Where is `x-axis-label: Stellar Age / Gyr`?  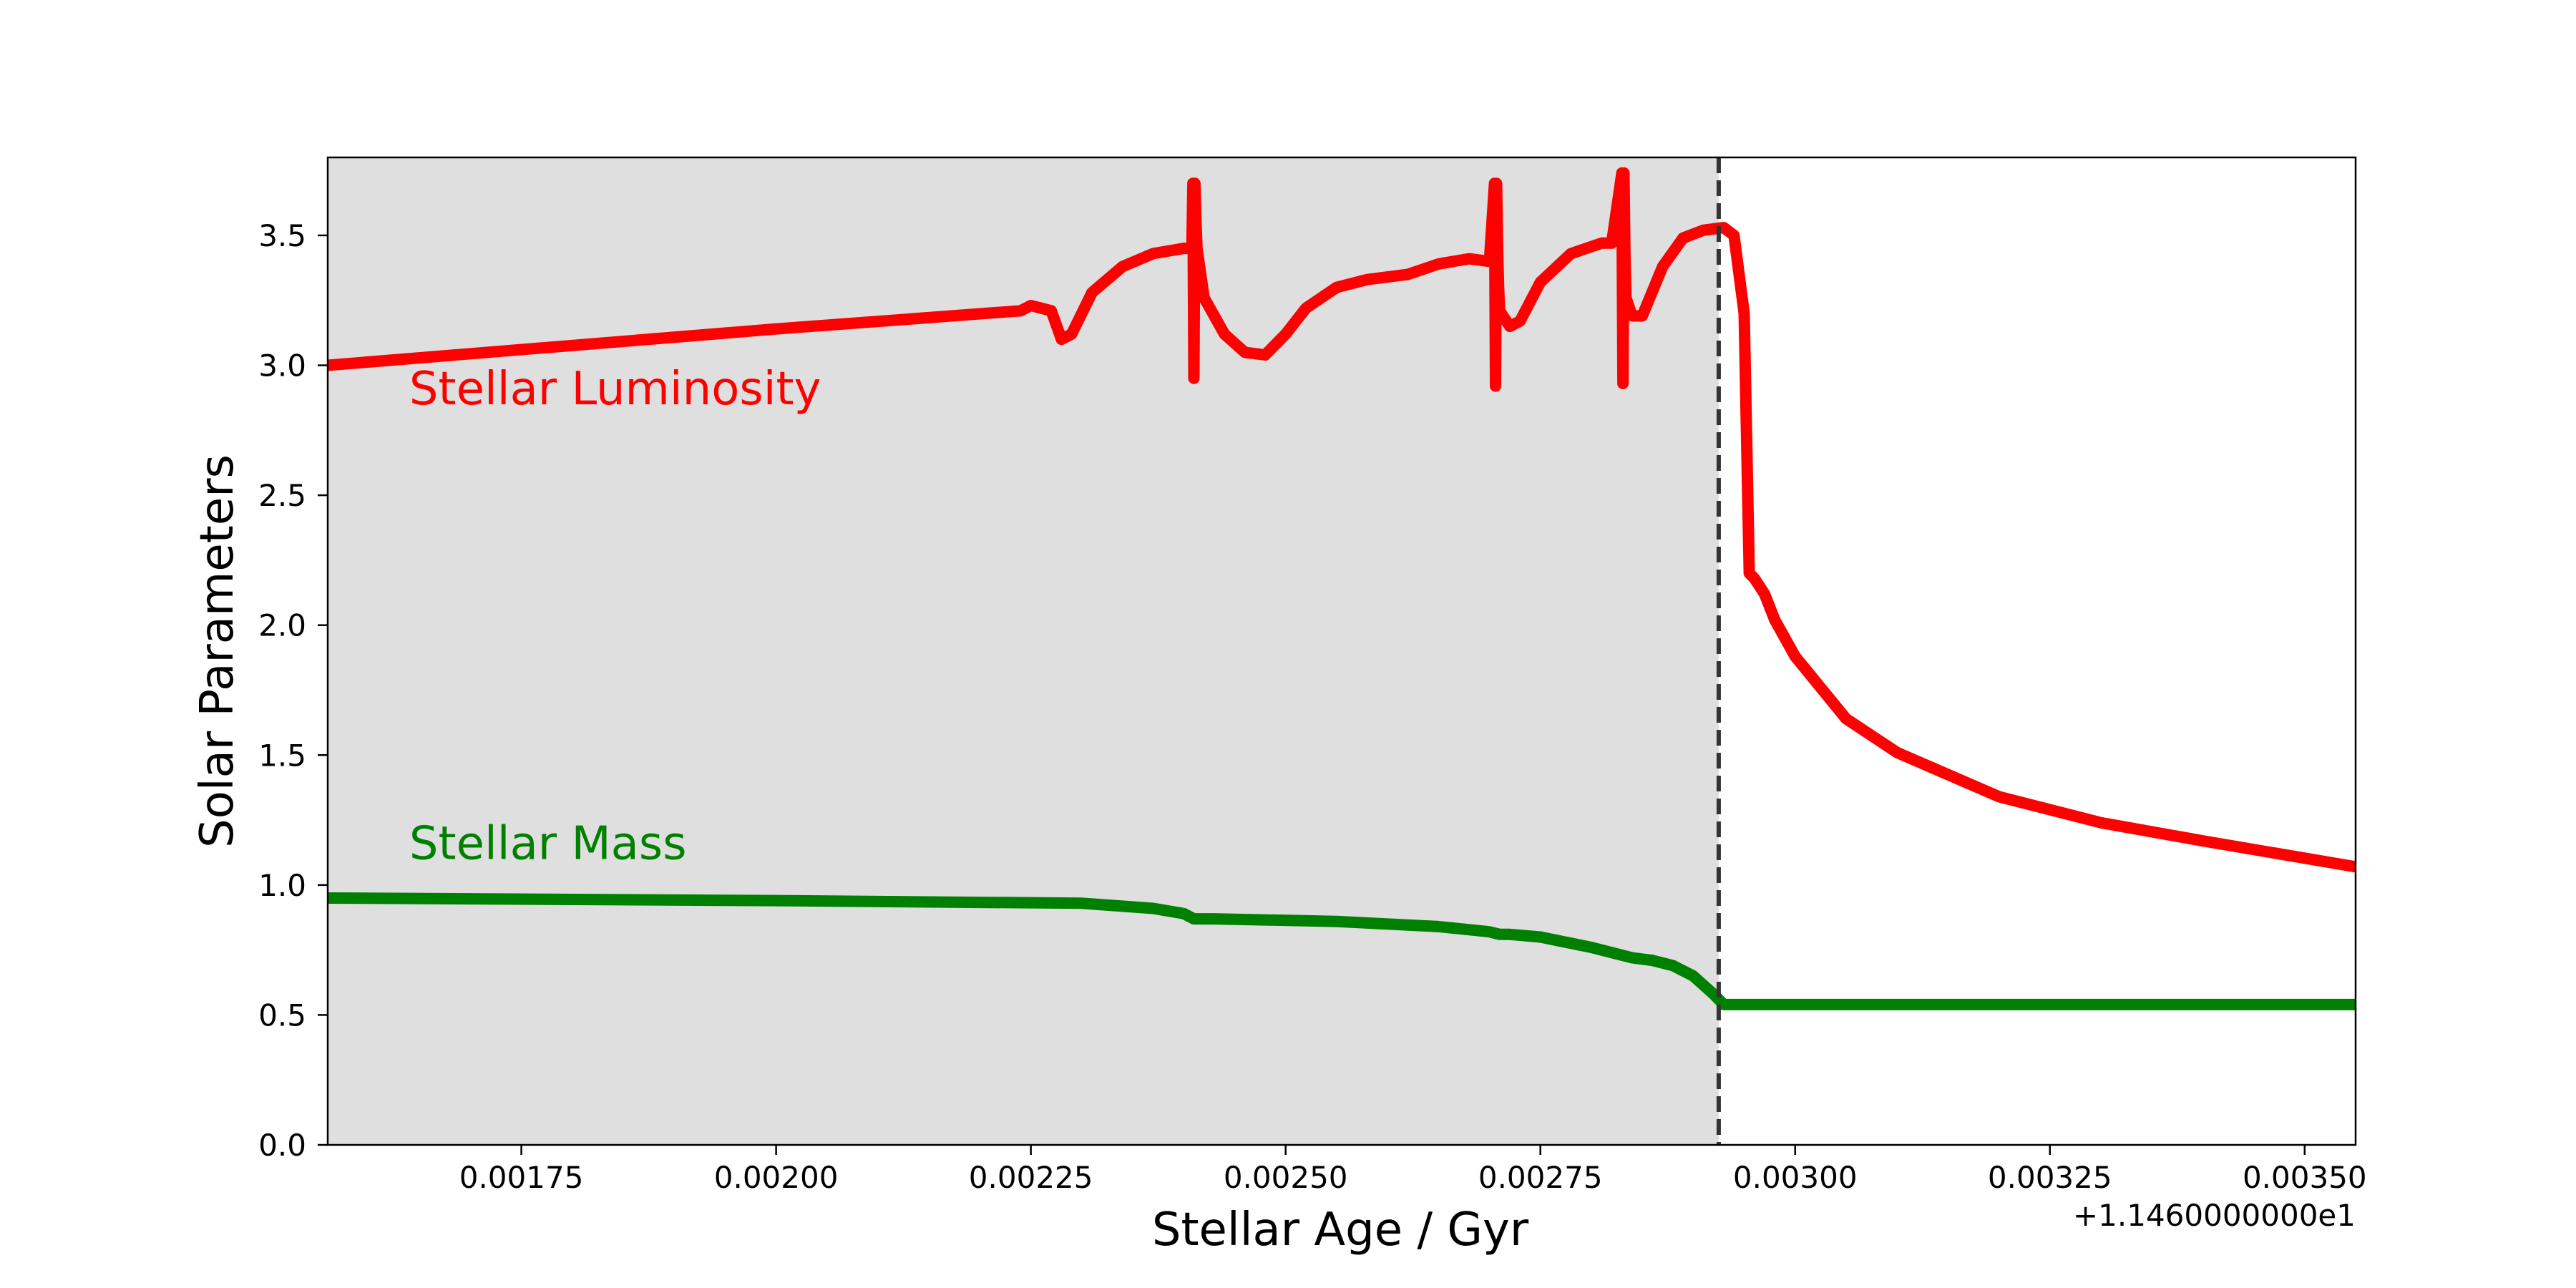 x-axis-label: Stellar Age / Gyr is located at coordinates (1340, 1230).